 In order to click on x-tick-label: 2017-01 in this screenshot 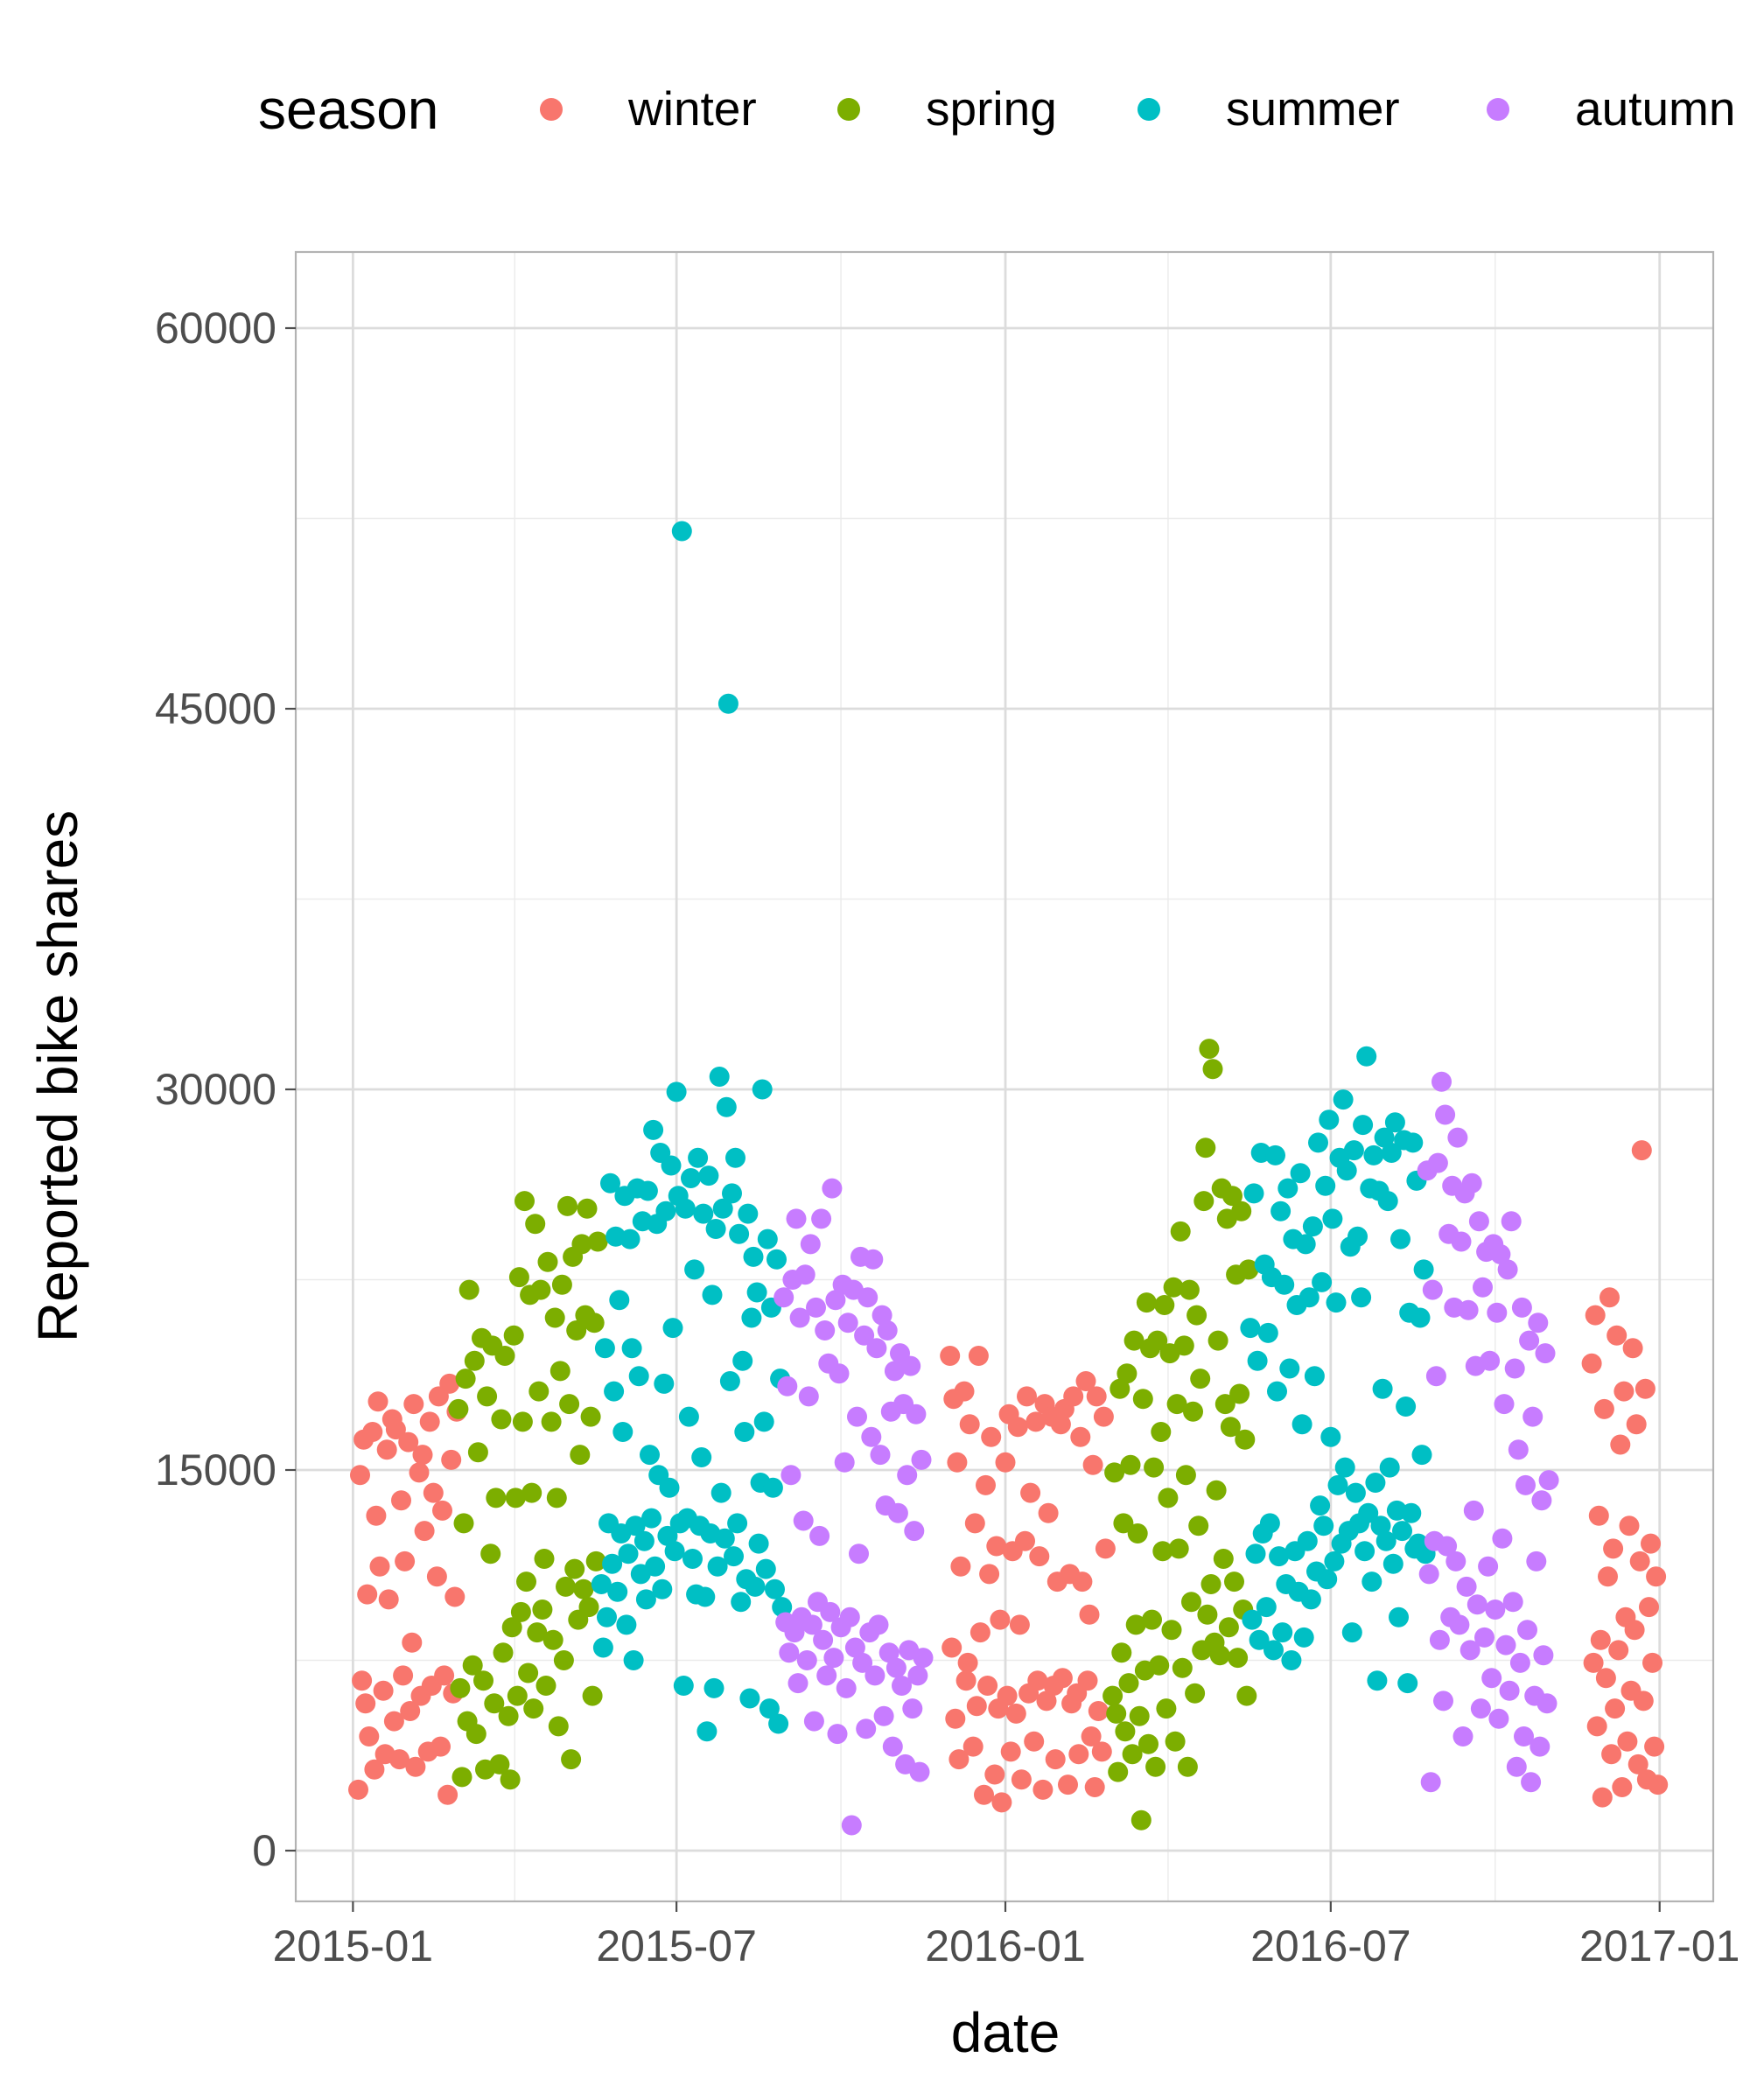, I will do `click(1659, 1946)`.